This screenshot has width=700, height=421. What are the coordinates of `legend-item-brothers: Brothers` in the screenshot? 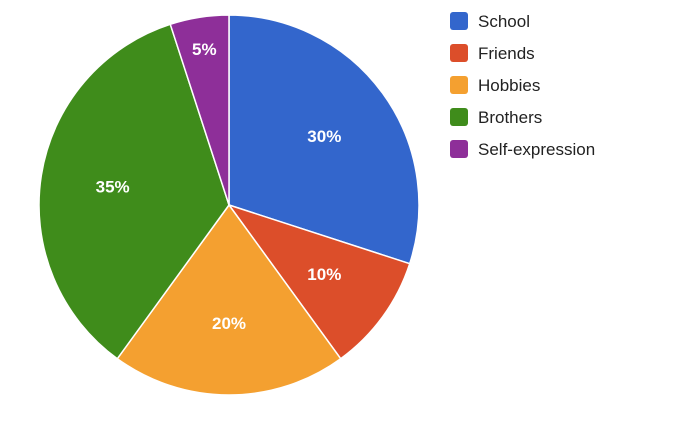 It's located at (496, 117).